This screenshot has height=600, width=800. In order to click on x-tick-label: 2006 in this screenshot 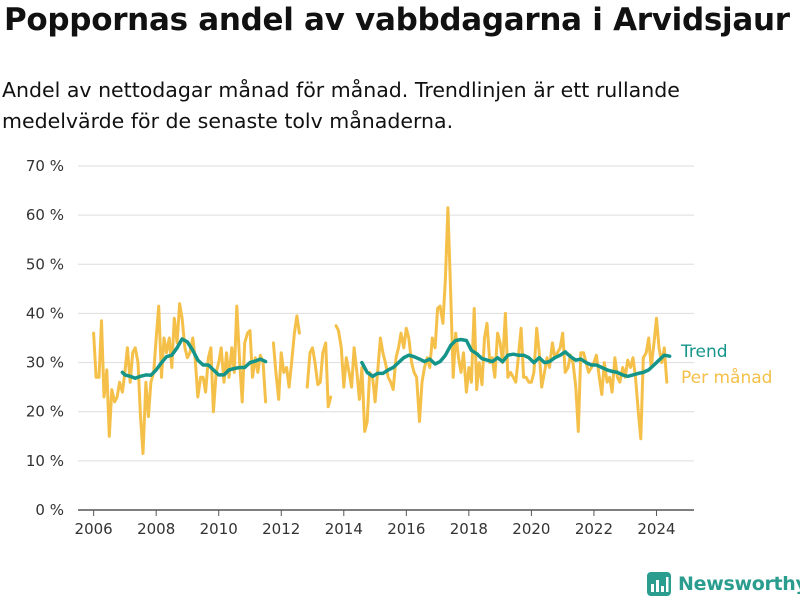, I will do `click(94, 529)`.